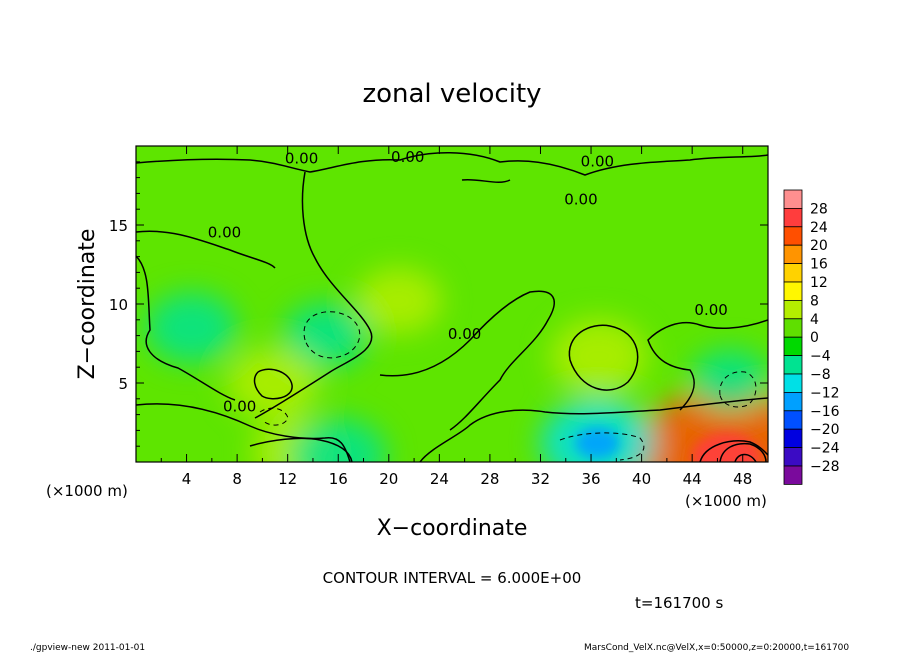 This screenshot has height=654, width=904. What do you see at coordinates (87, 304) in the screenshot?
I see `y-axis-label: Z−coordinate` at bounding box center [87, 304].